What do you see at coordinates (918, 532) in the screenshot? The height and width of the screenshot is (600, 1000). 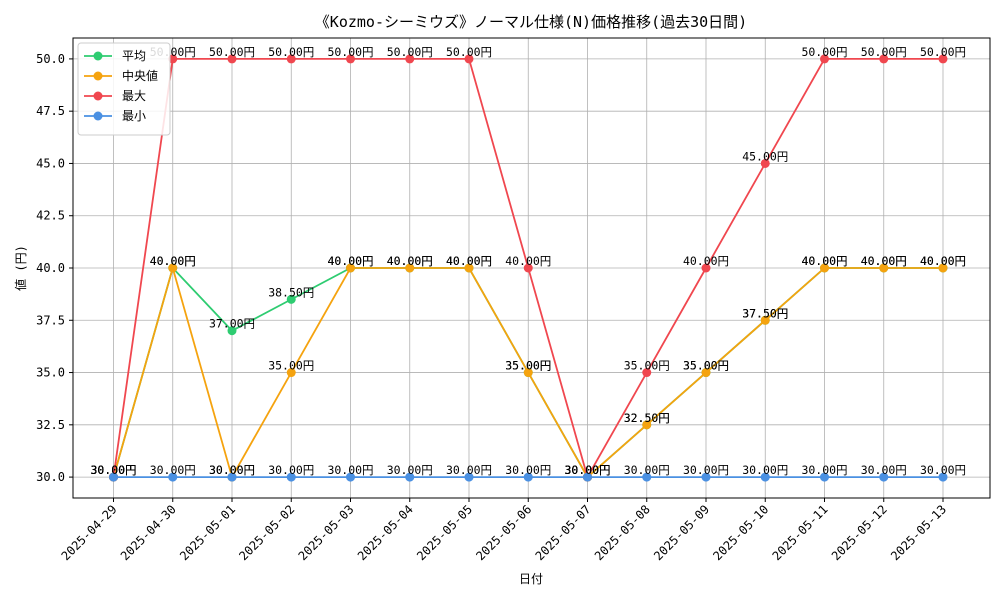 I see `x-tick-label: 2025-05-13` at bounding box center [918, 532].